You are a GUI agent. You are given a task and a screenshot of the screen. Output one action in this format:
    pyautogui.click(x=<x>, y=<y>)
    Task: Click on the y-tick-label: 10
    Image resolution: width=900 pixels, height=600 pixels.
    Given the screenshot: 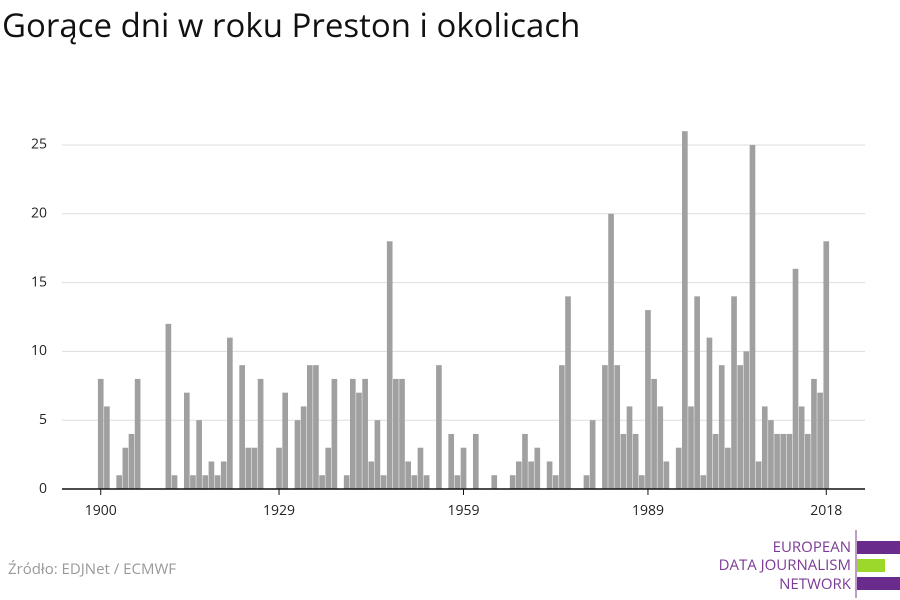 What is the action you would take?
    pyautogui.click(x=39, y=350)
    